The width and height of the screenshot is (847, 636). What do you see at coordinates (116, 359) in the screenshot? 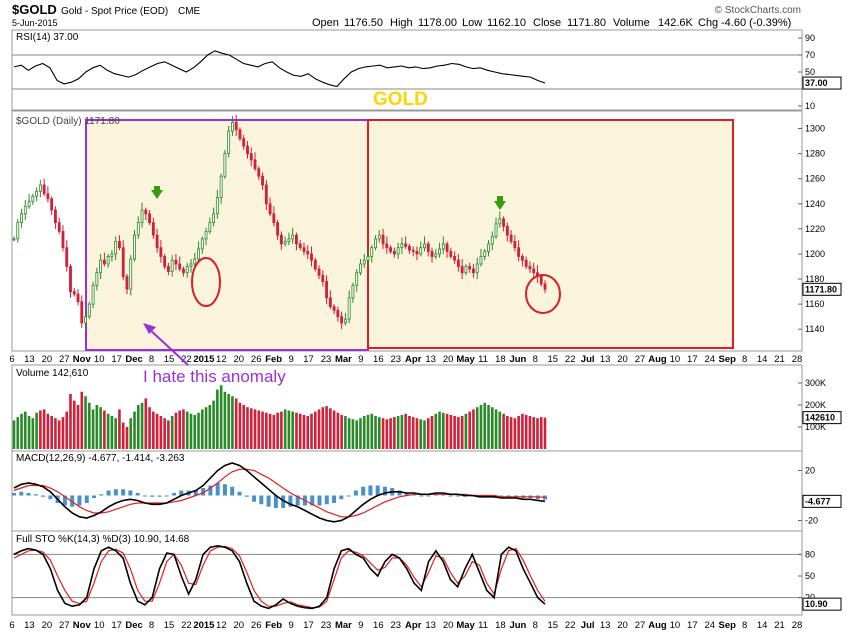
I see `xtick-top-6: 17` at bounding box center [116, 359].